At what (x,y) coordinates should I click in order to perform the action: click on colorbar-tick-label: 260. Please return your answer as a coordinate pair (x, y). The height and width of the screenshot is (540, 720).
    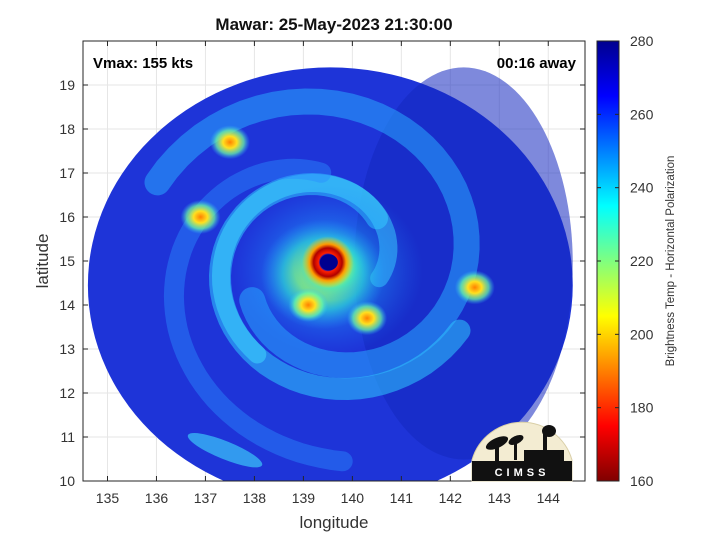
    Looking at the image, I should click on (642, 114).